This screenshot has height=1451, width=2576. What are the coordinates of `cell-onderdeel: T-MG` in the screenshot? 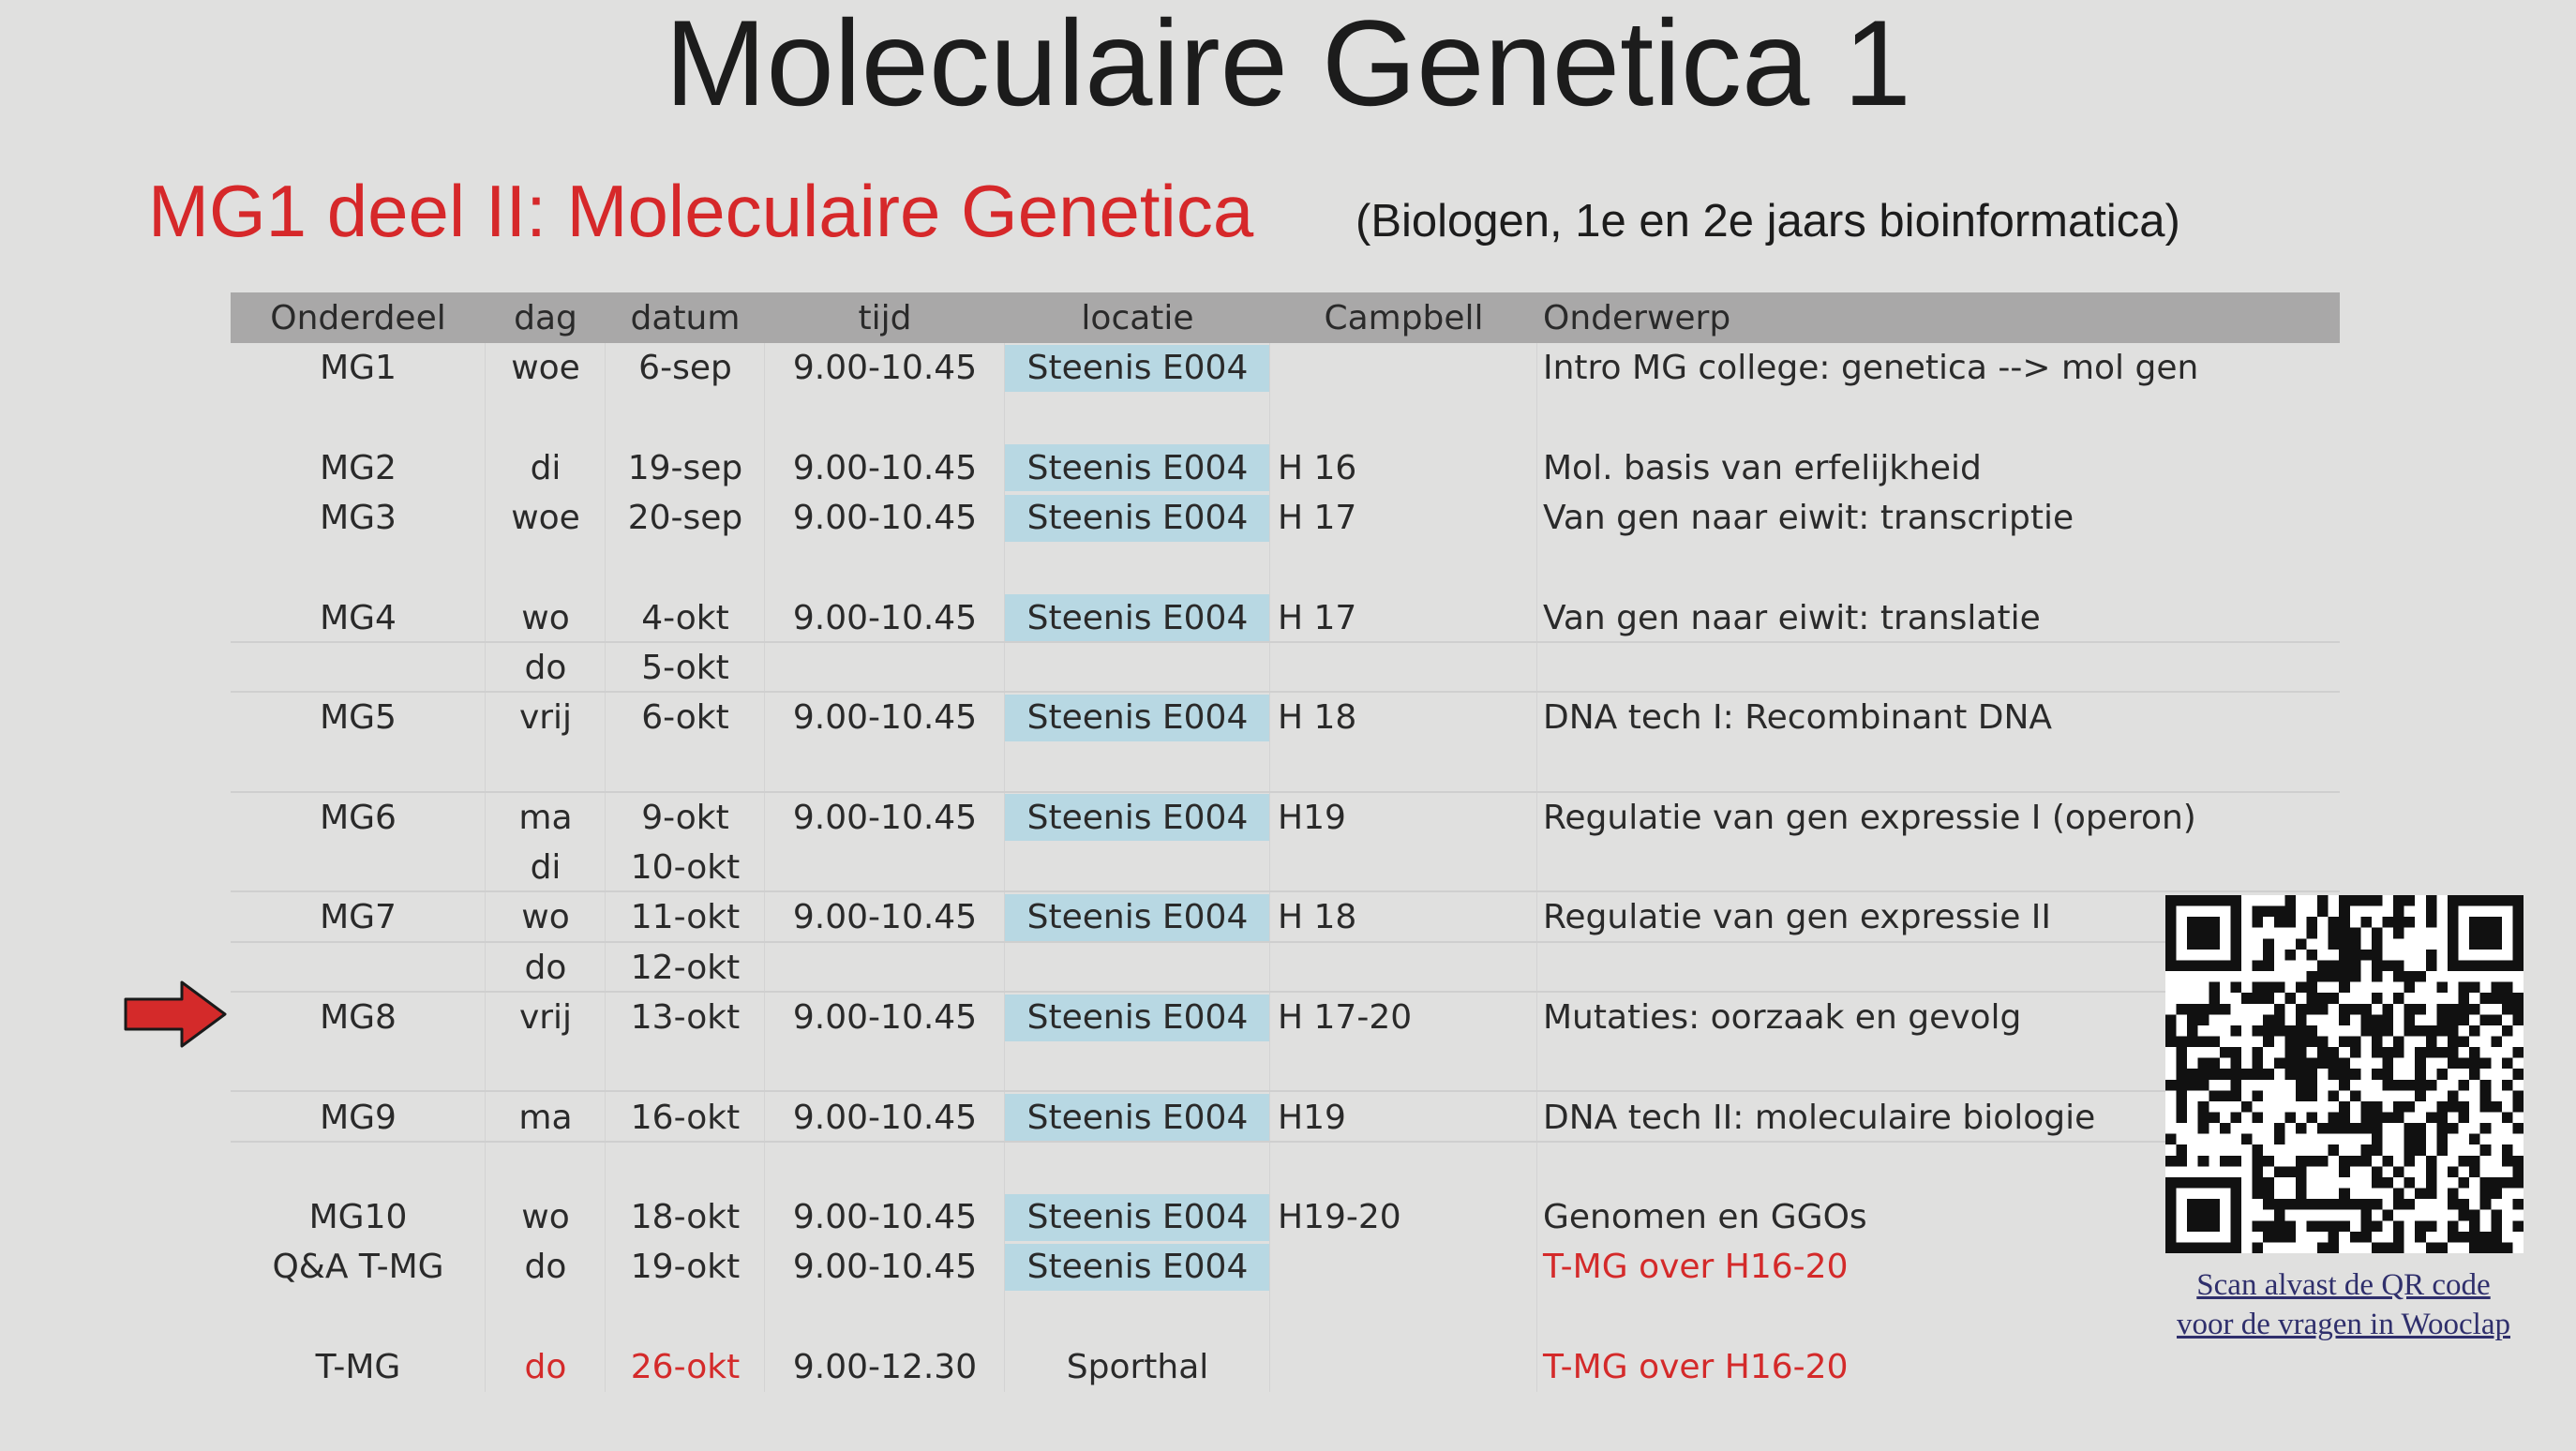 It's located at (358, 1367).